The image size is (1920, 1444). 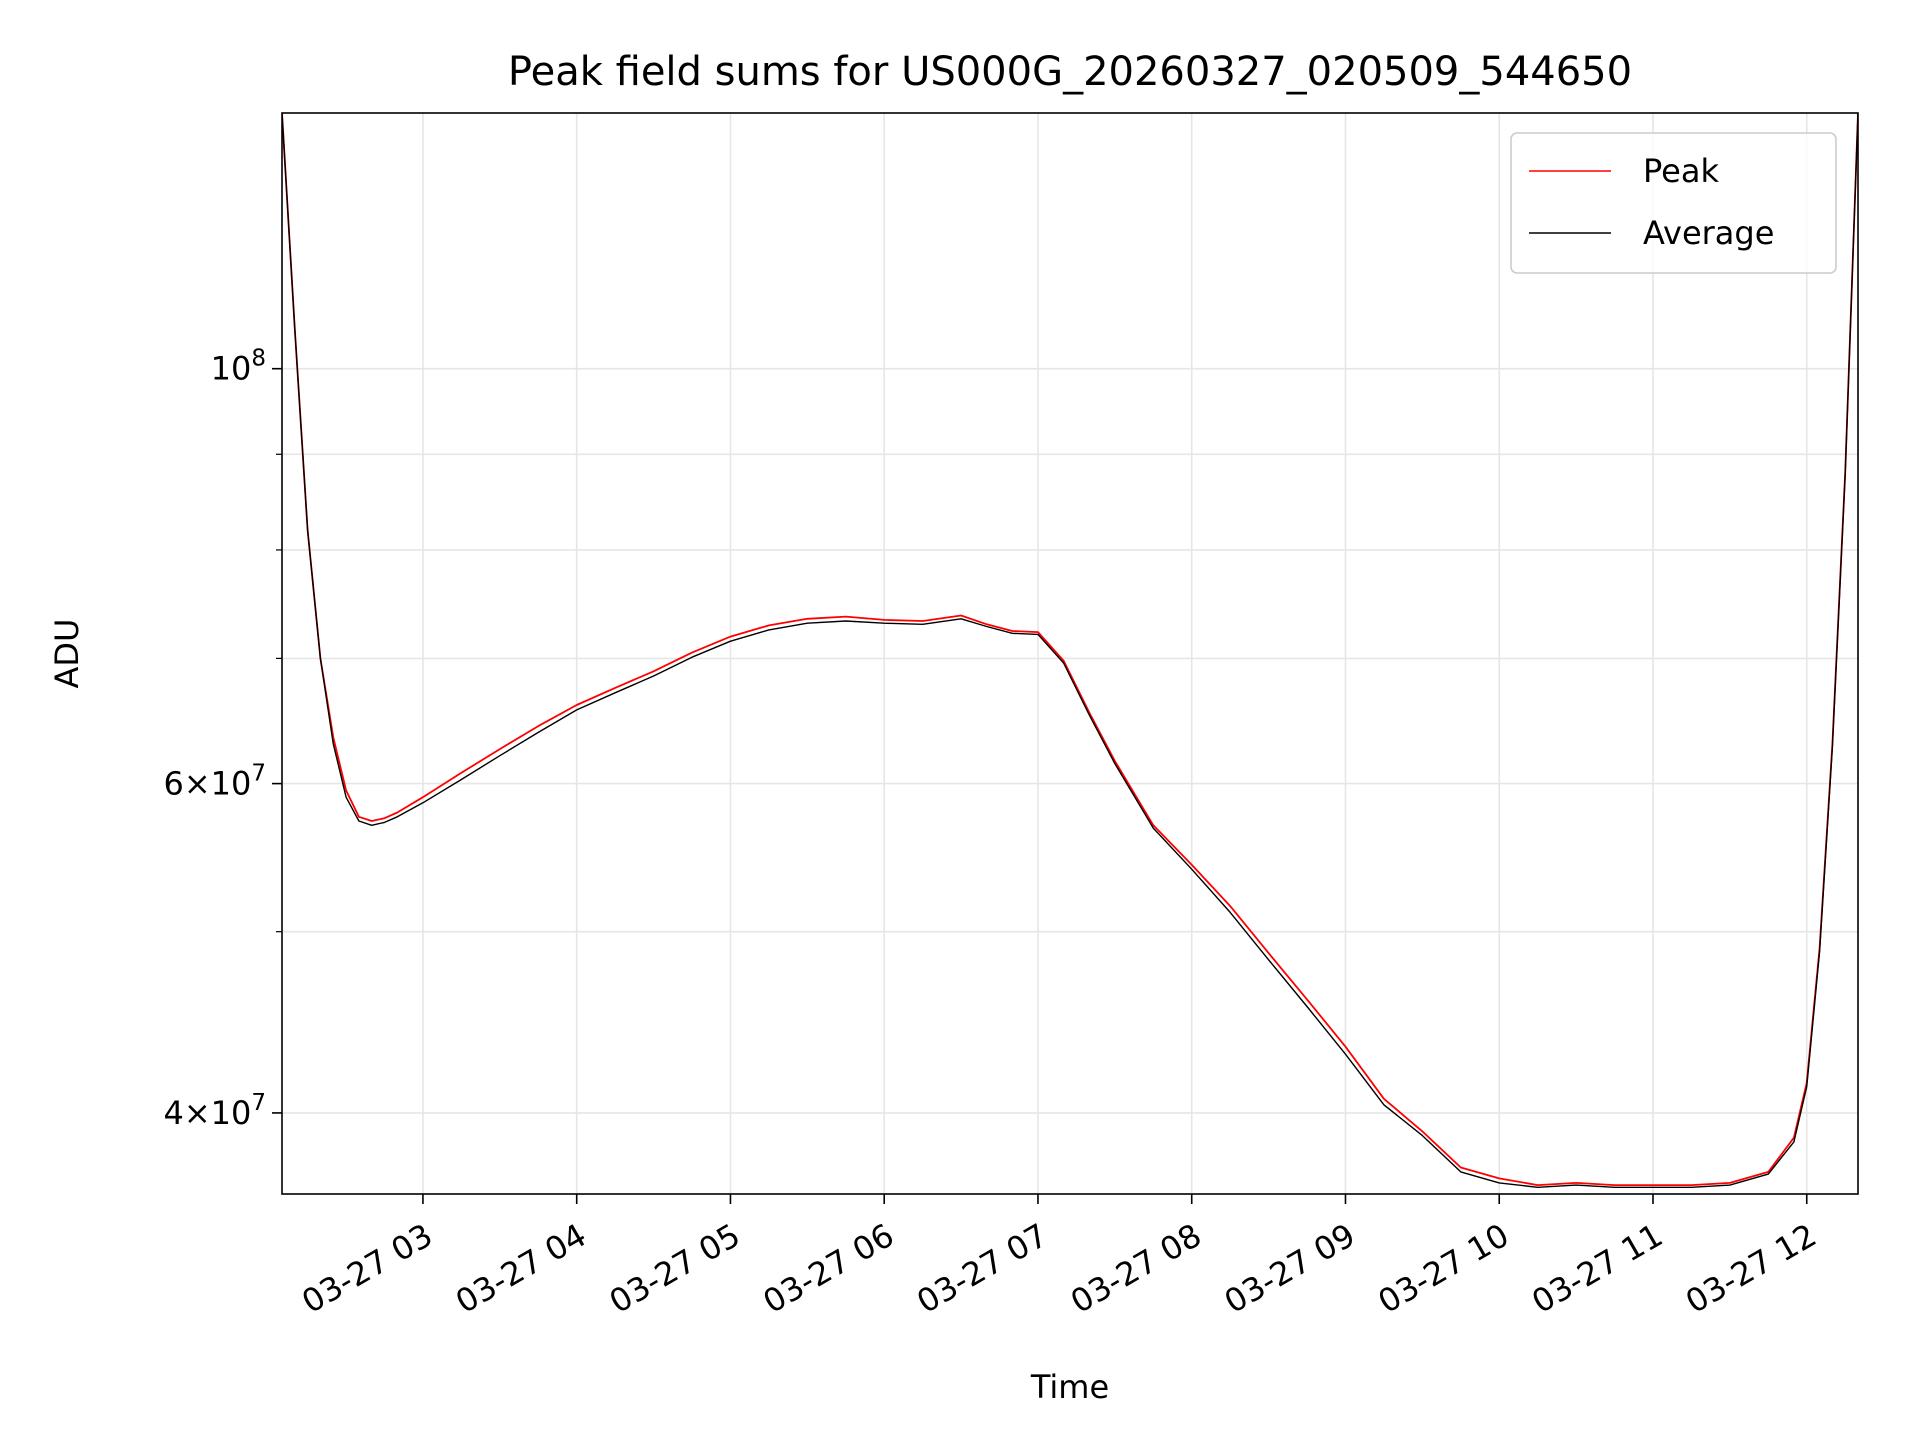 I want to click on legend-label-peak: Peak, so click(x=1681, y=171).